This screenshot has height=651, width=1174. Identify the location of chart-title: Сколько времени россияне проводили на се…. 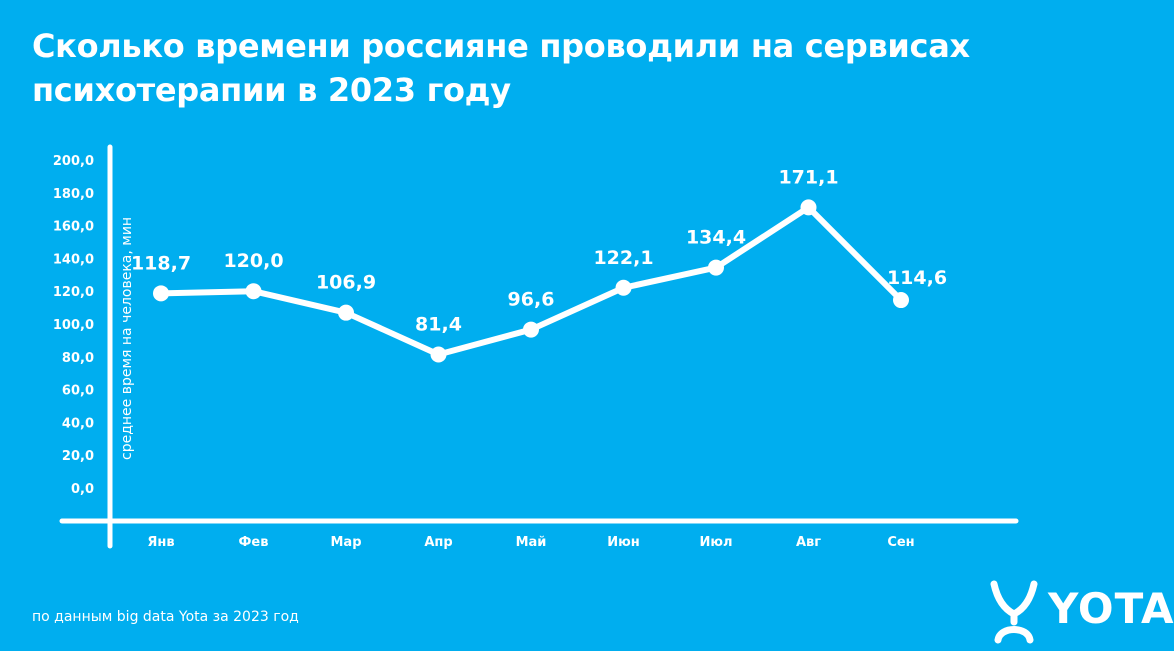
(532, 68).